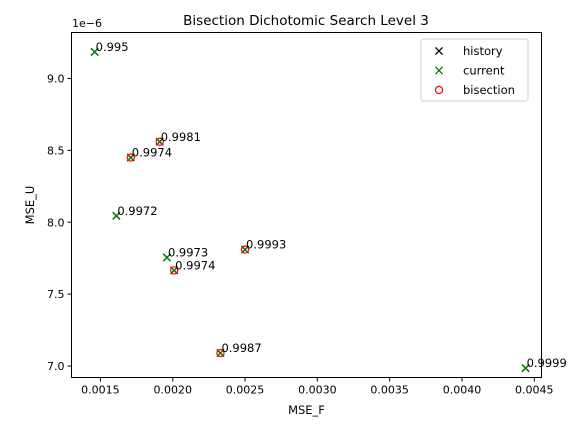 This screenshot has width=574, height=427. I want to click on y-tick-label: 9.0, so click(56, 79).